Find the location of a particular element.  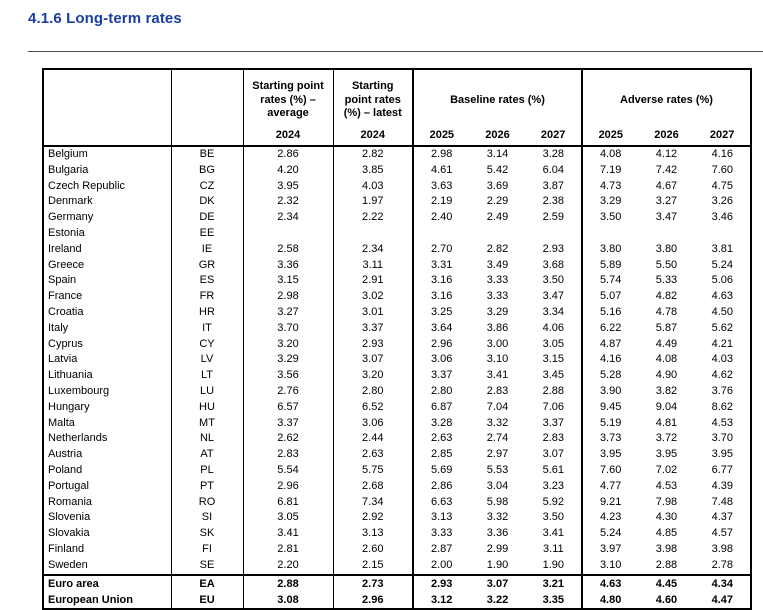

rate-adverse-2026: 4.49 is located at coordinates (666, 343).